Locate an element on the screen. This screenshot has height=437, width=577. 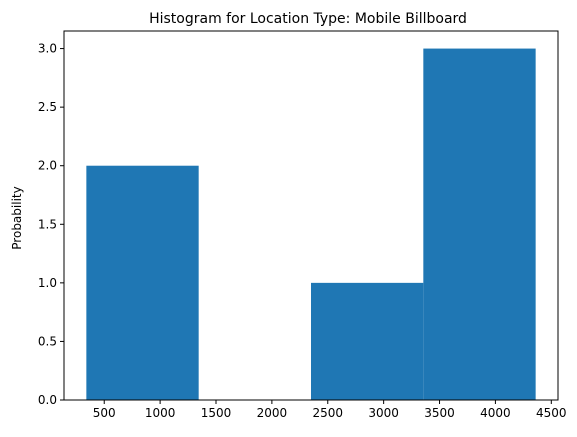
x-tick-label: 4500 is located at coordinates (551, 413).